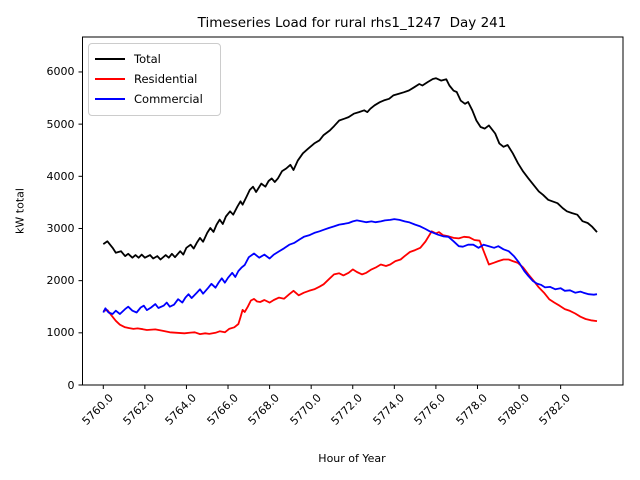 Image resolution: width=640 pixels, height=480 pixels. I want to click on legend-line-total, so click(110, 59).